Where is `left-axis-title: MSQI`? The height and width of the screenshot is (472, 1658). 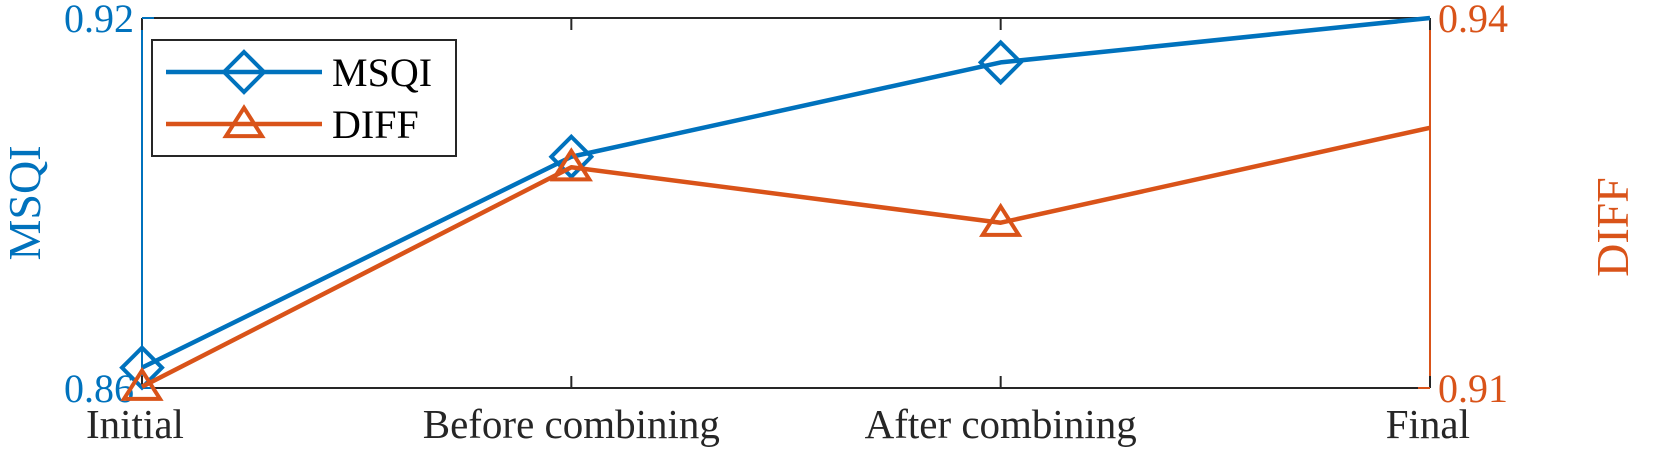
left-axis-title: MSQI is located at coordinates (25, 202).